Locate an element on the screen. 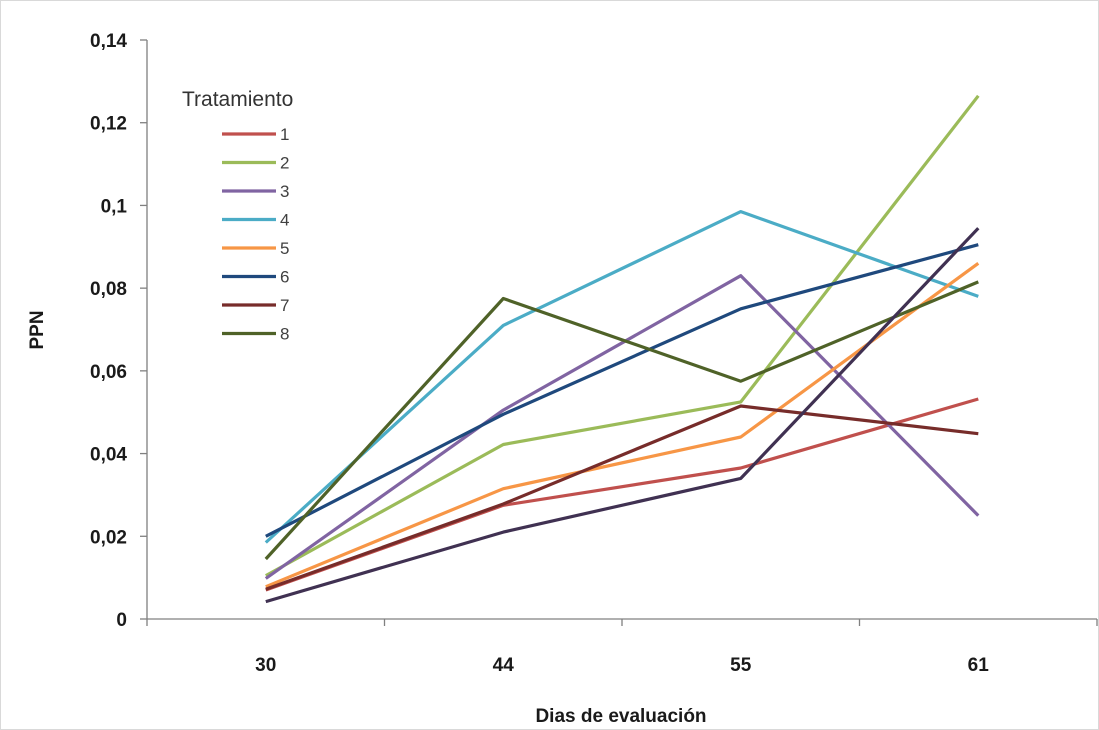 The height and width of the screenshot is (730, 1099). x-tick-label: 30 is located at coordinates (265, 665).